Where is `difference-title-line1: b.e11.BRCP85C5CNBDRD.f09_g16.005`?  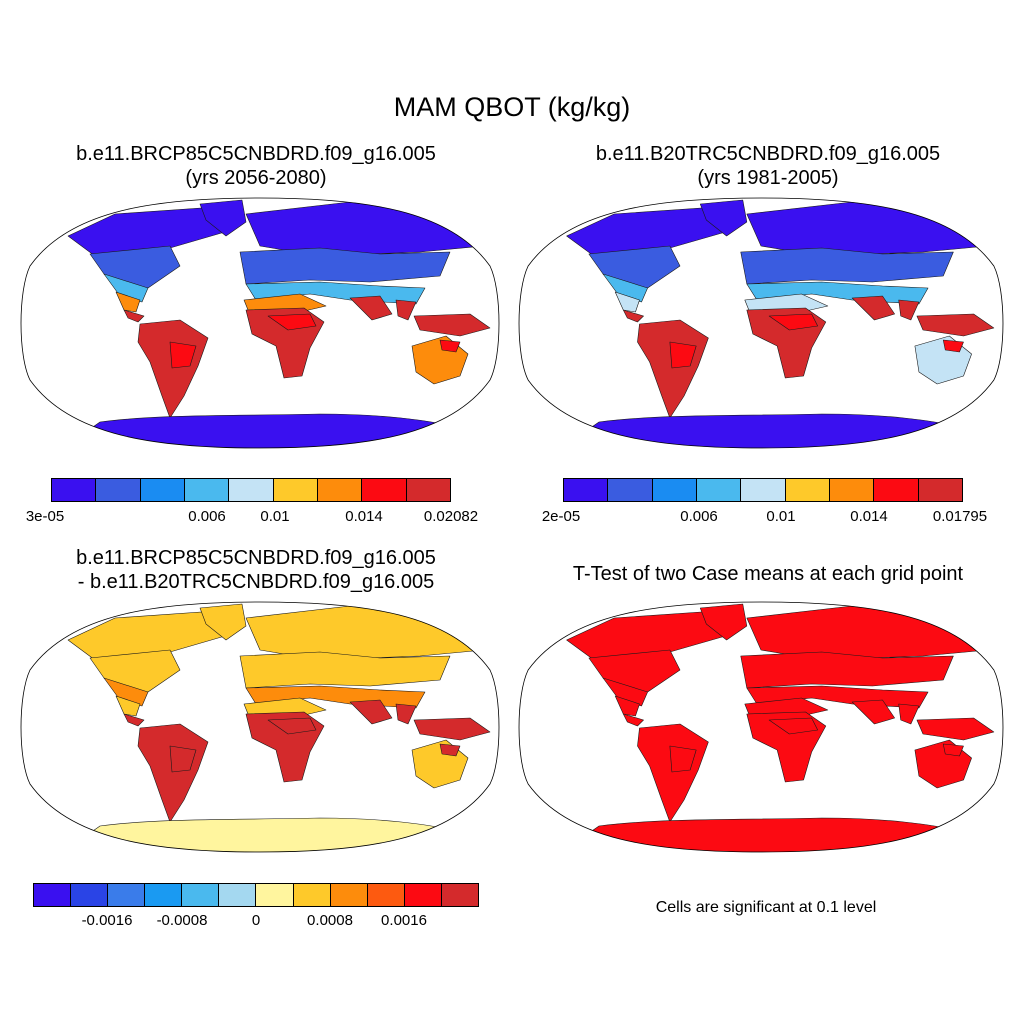 difference-title-line1: b.e11.BRCP85C5CNBDRD.f09_g16.005 is located at coordinates (256, 558).